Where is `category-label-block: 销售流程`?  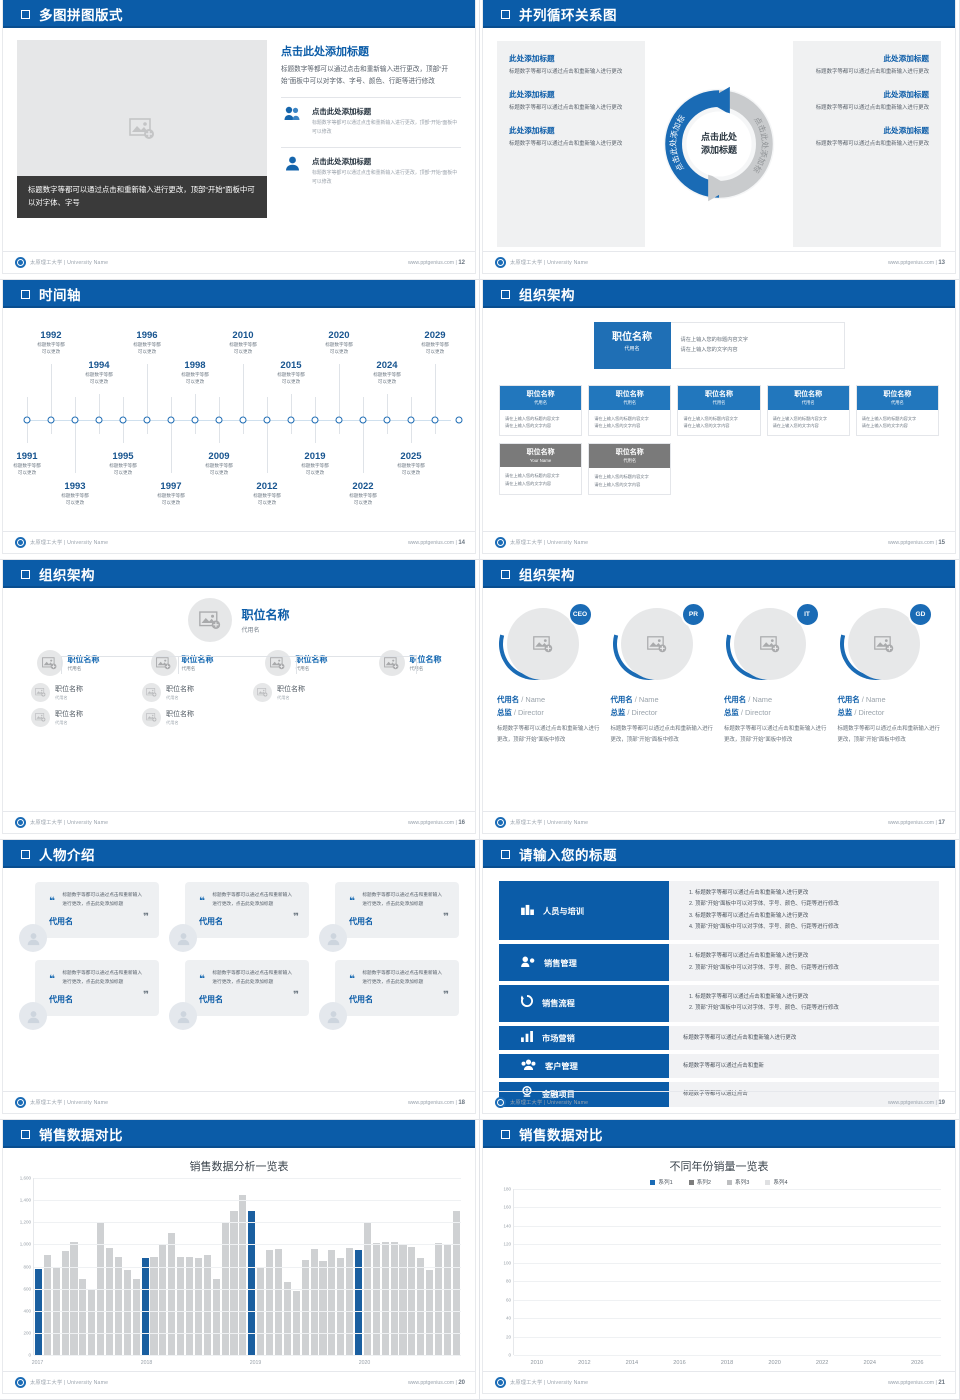
category-label-block: 销售流程 is located at coordinates (584, 1003).